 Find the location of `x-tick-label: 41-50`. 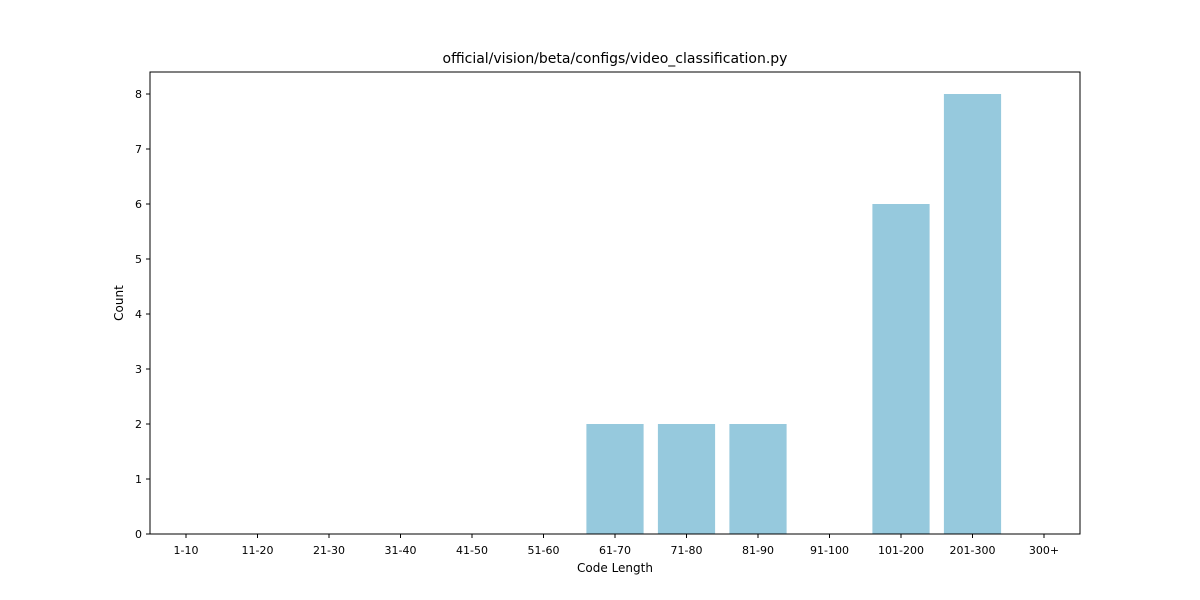

x-tick-label: 41-50 is located at coordinates (472, 550).